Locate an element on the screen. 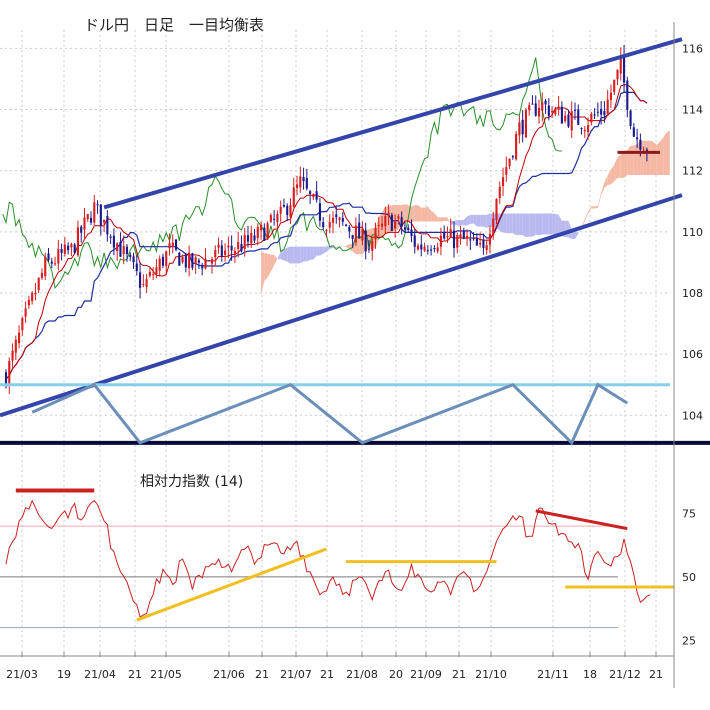 The image size is (710, 710). x-tick-label: 21/08 is located at coordinates (362, 674).